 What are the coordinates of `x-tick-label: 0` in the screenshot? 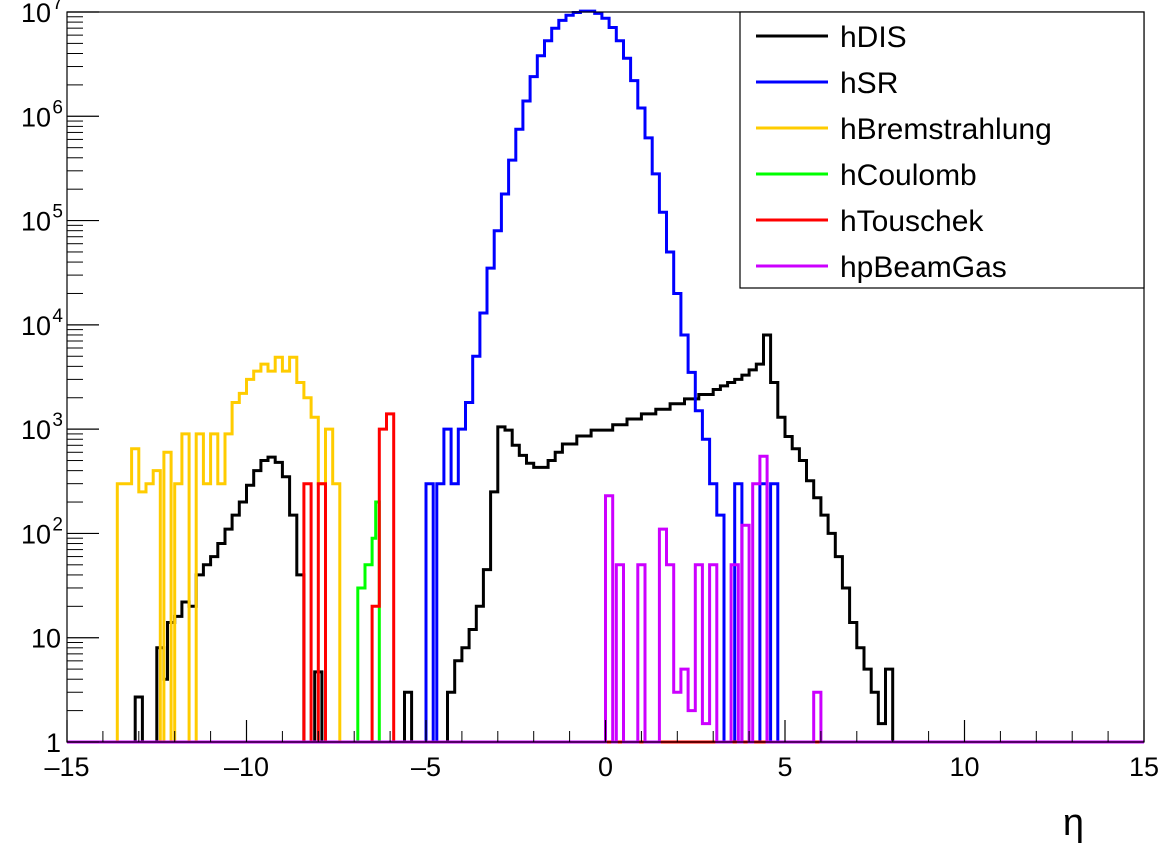 It's located at (605, 767).